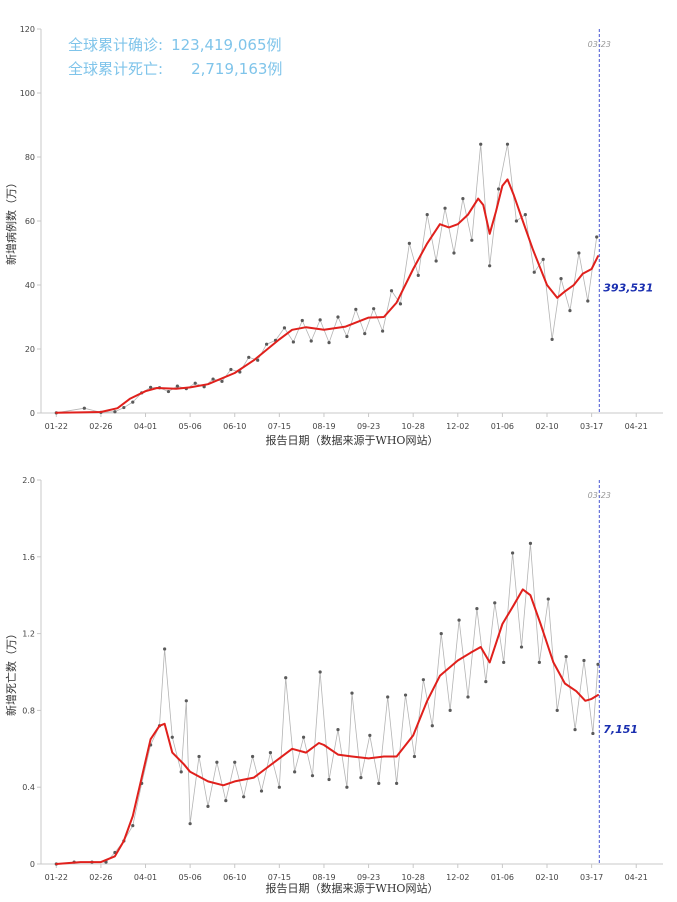 The height and width of the screenshot is (902, 677). What do you see at coordinates (352, 440) in the screenshot?
I see `cases-x-axis-label: 报告日期（数据来源于WHO网站）` at bounding box center [352, 440].